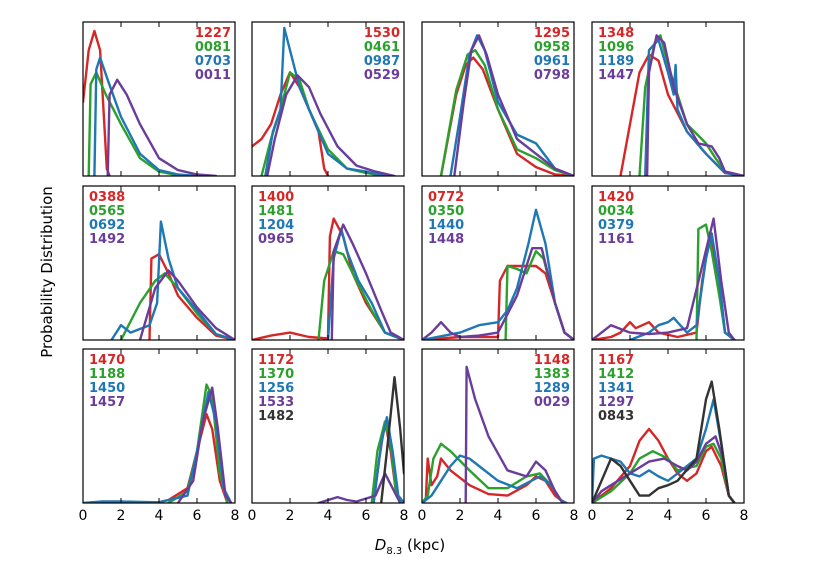 The width and height of the screenshot is (830, 565). Describe the element at coordinates (382, 47) in the screenshot. I see `legend-entry-0461: 0461` at that location.